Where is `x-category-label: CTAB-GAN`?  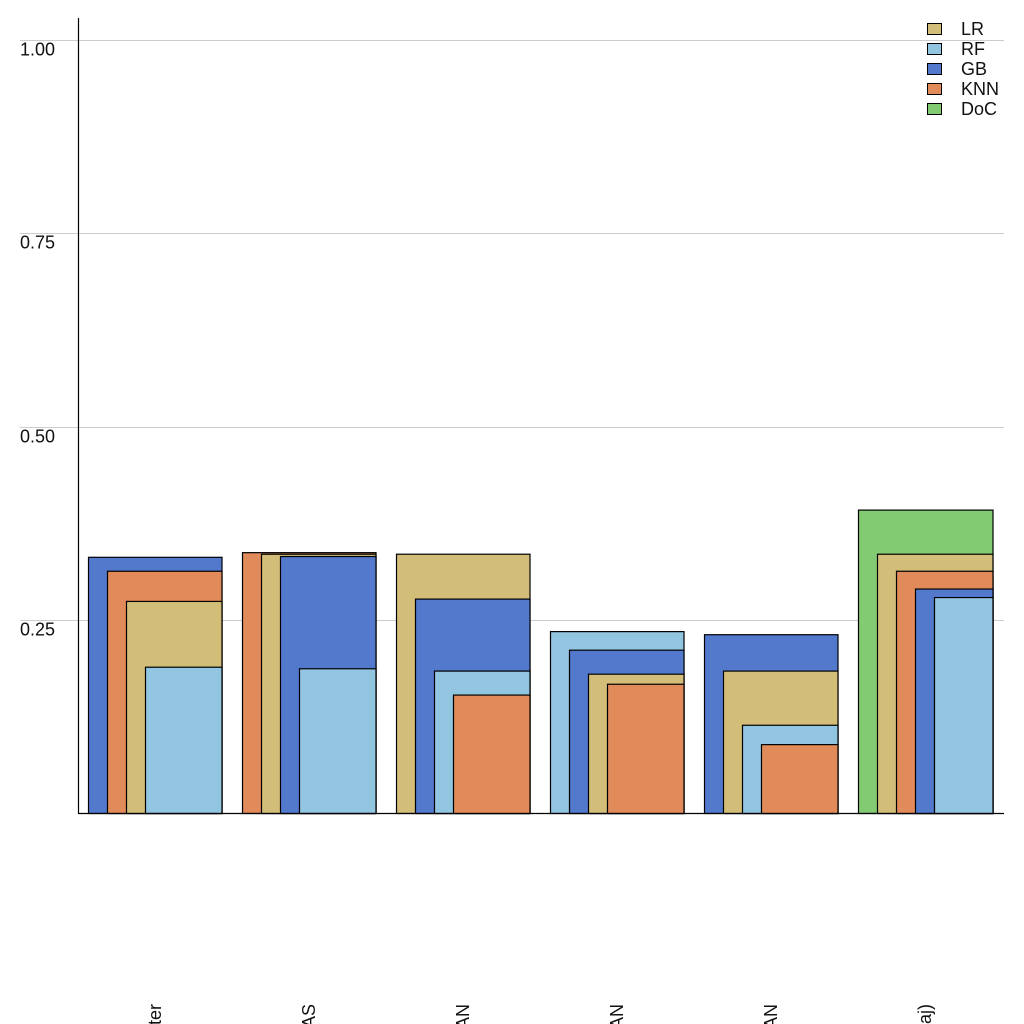 x-category-label: CTAB-GAN is located at coordinates (771, 1014).